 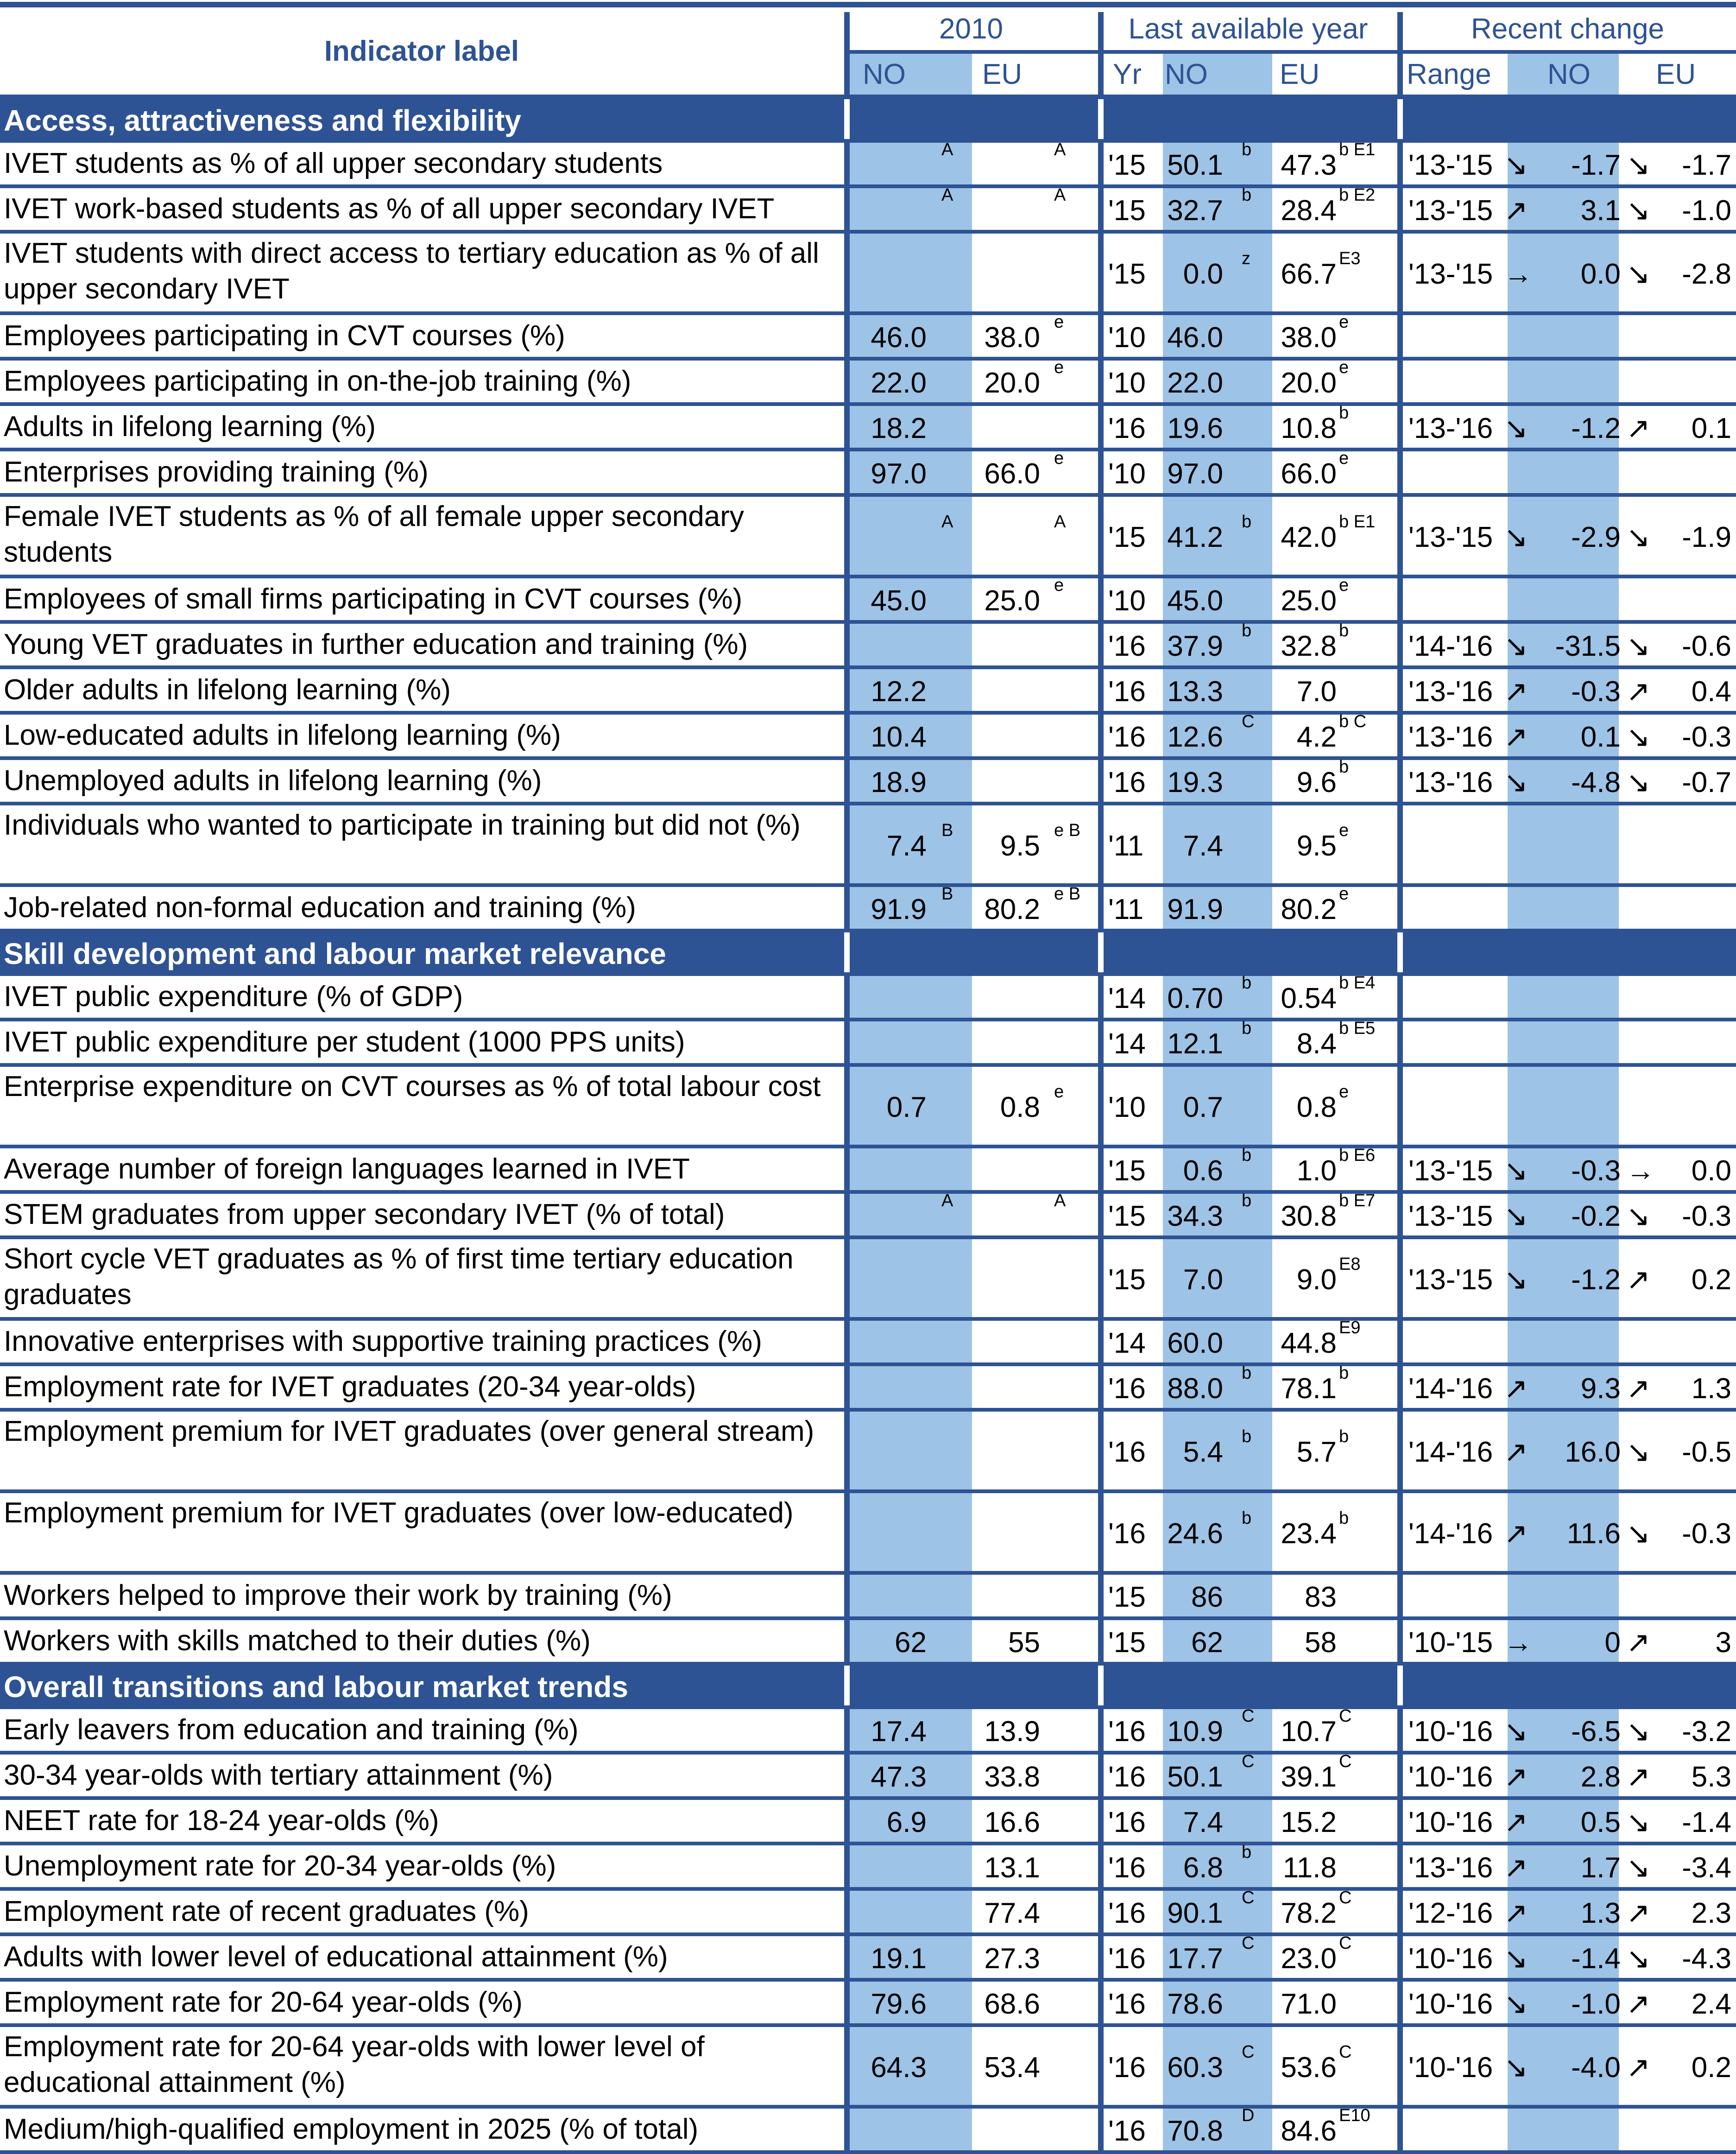 What do you see at coordinates (1203, 1868) in the screenshot?
I see `value-no-last: 6.8` at bounding box center [1203, 1868].